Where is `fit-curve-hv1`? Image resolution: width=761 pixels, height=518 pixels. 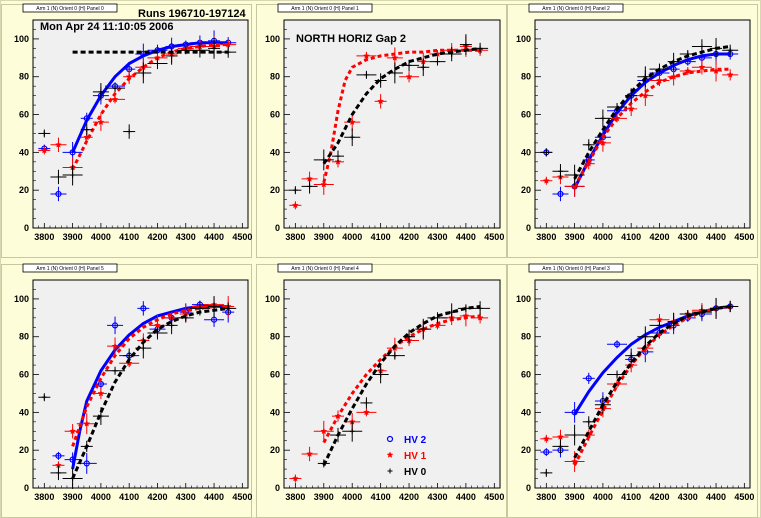 fit-curve-hv1 is located at coordinates (401, 115).